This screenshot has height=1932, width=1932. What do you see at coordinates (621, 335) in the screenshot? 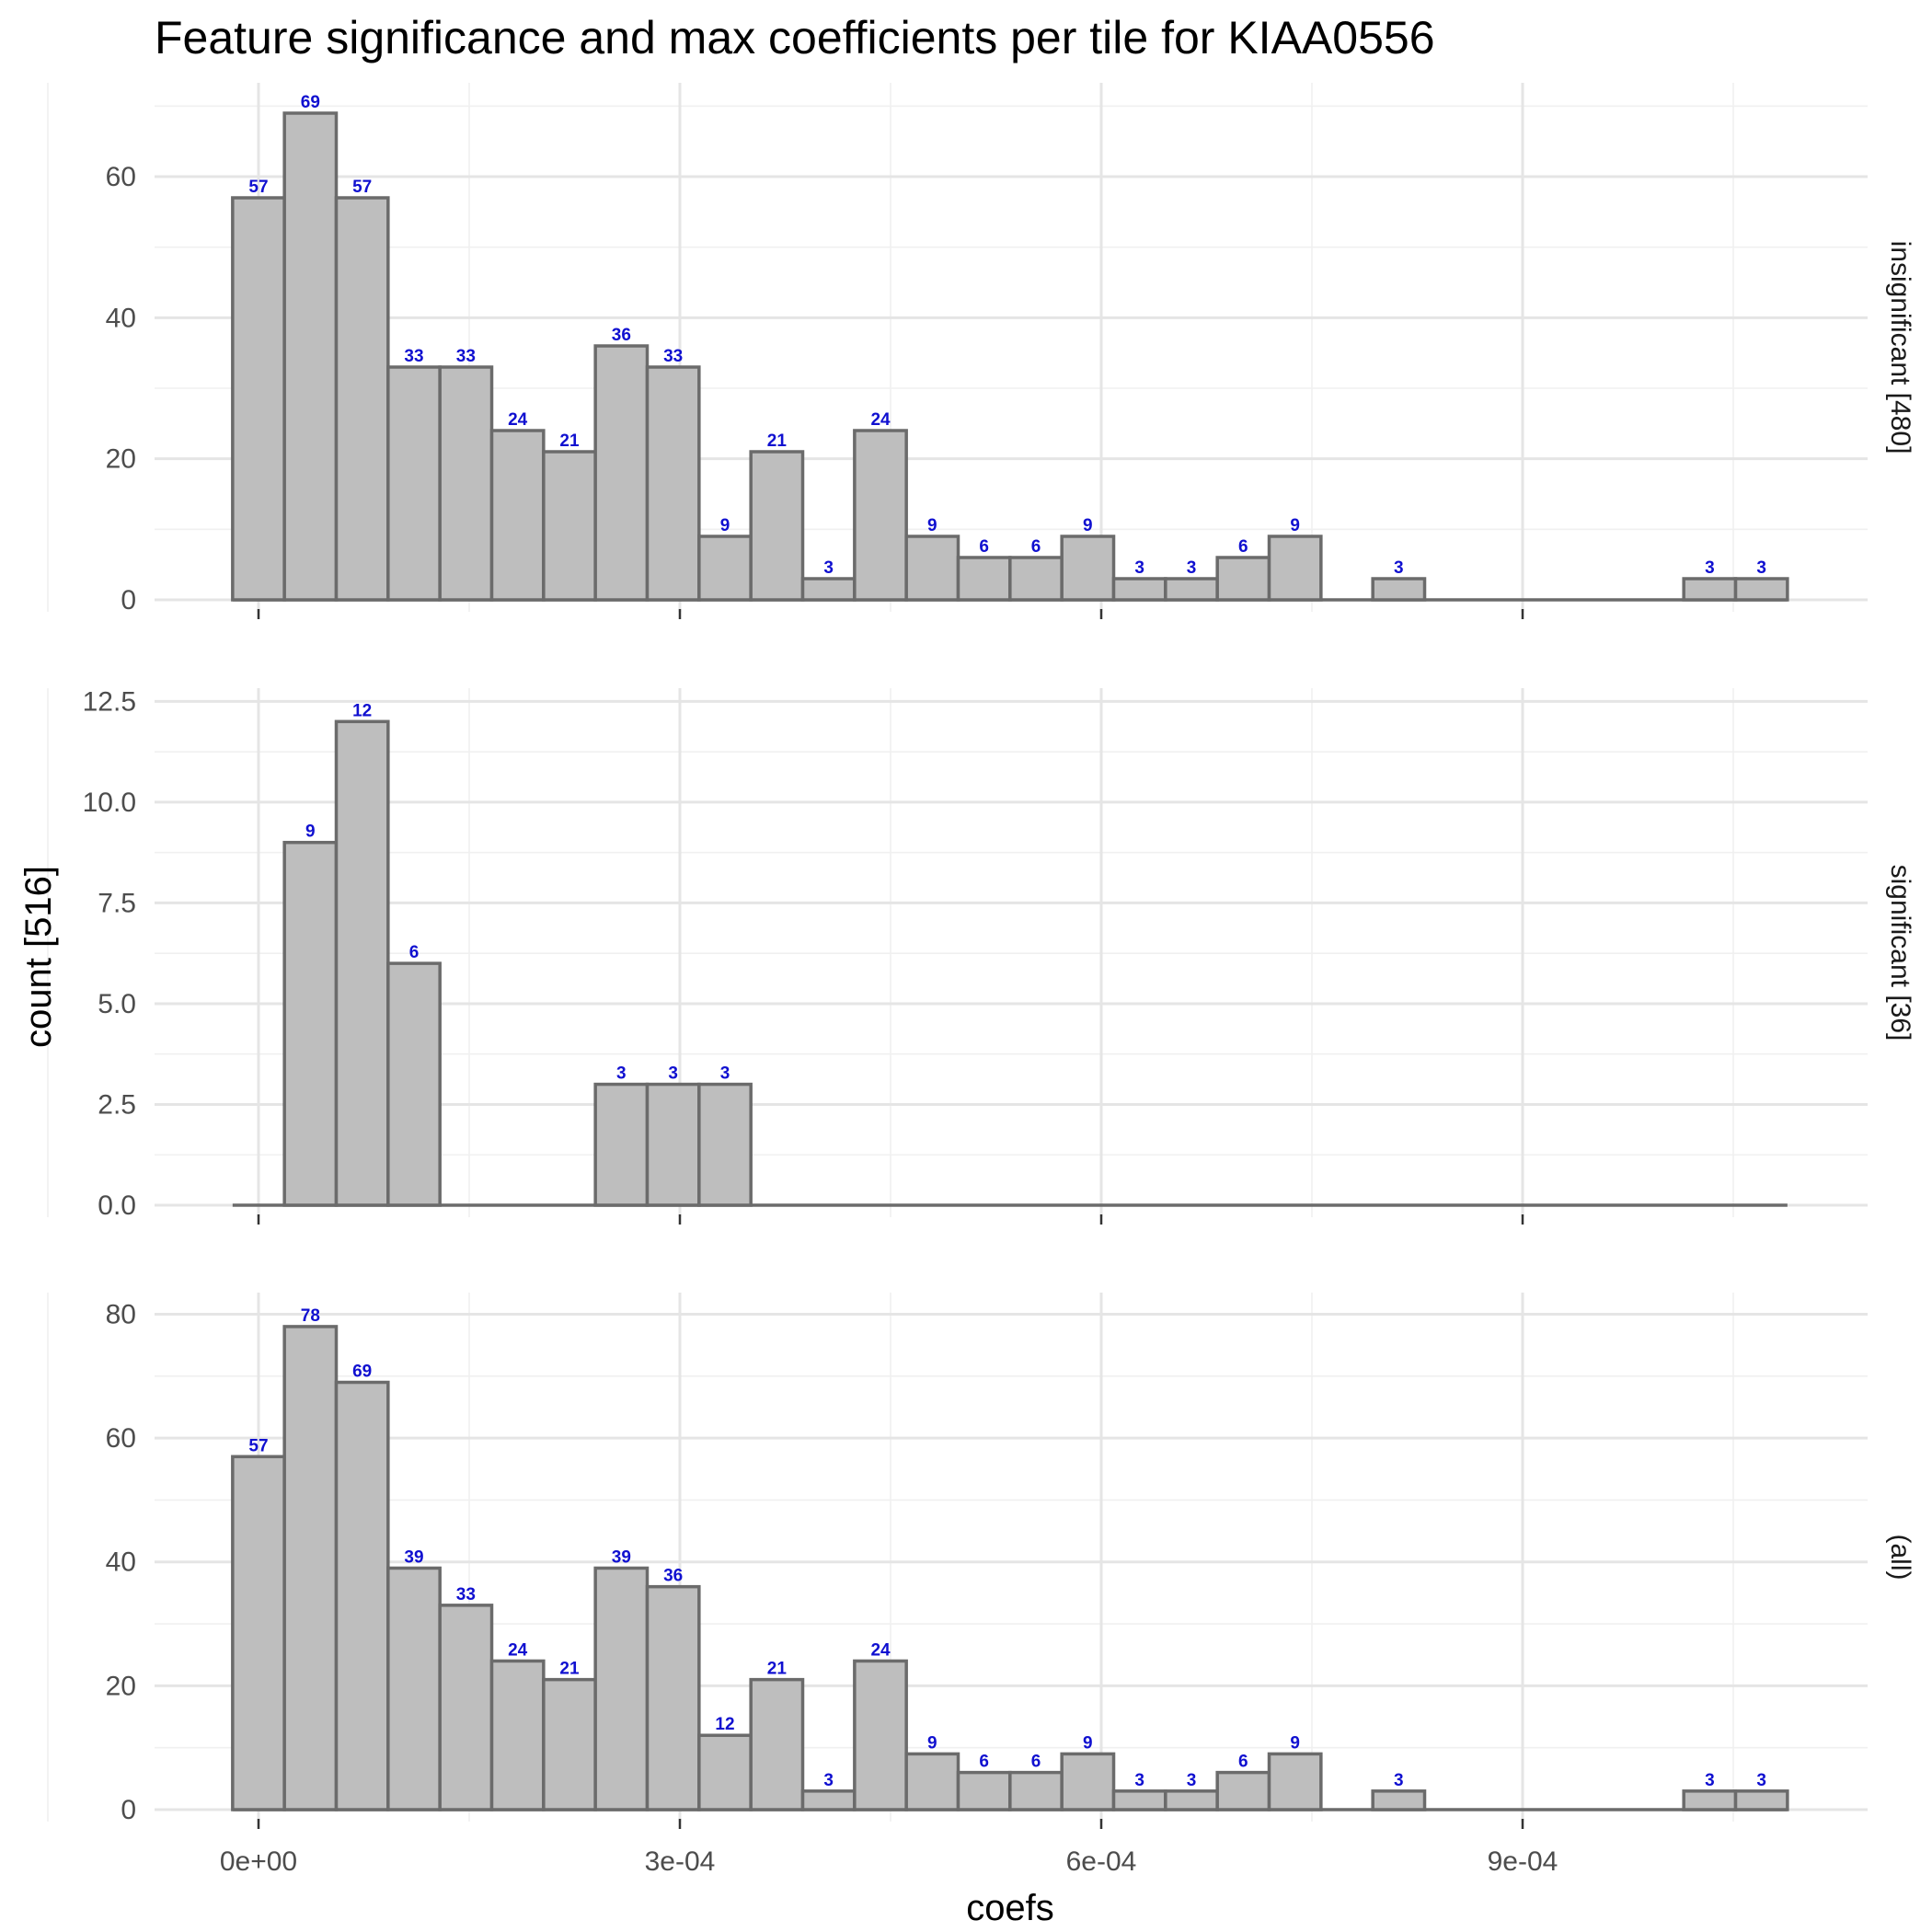
I see `bar-value-label: 36` at bounding box center [621, 335].